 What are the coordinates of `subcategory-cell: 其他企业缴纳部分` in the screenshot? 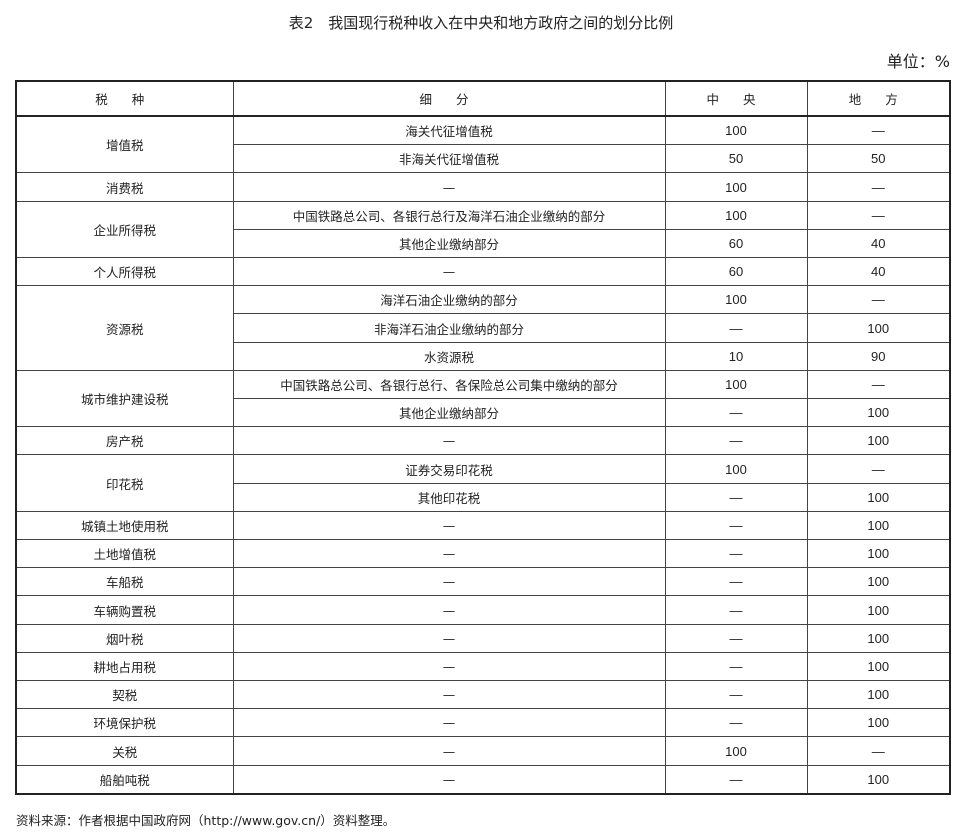 It's located at (449, 243).